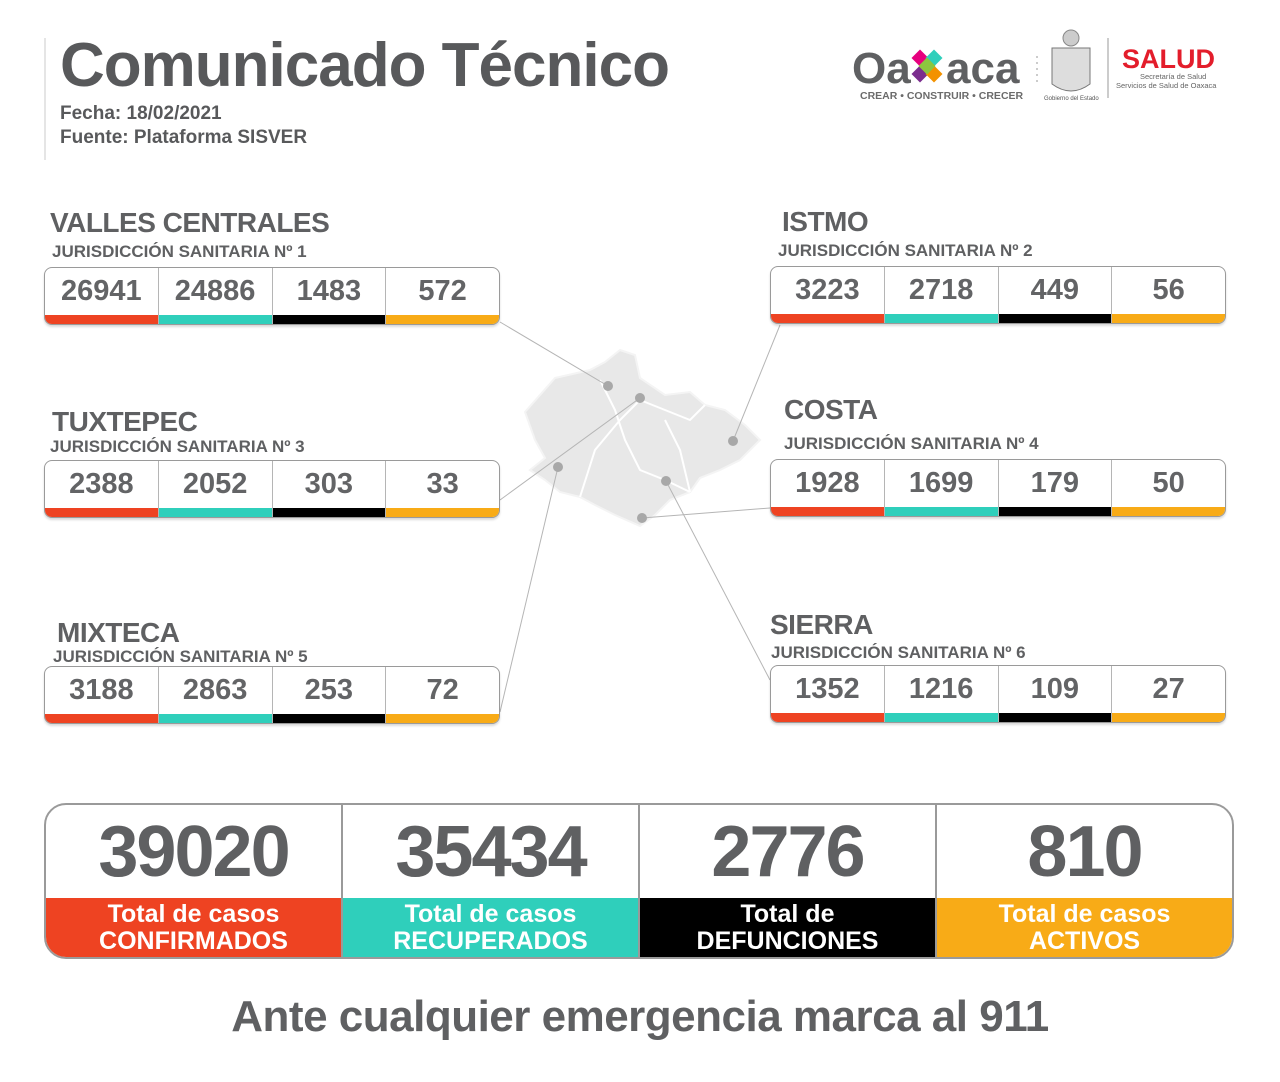 The image size is (1280, 1082). I want to click on region-title: MIXTECA, so click(118, 632).